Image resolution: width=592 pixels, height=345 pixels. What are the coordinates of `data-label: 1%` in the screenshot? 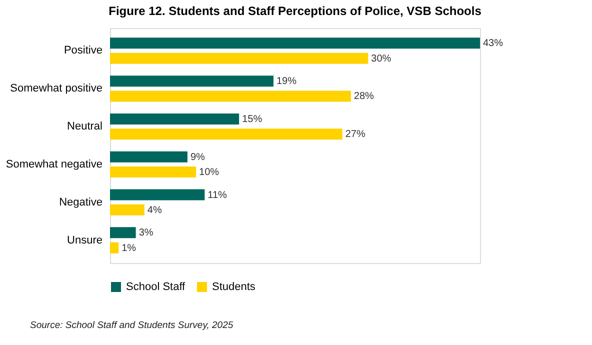 It's located at (129, 248).